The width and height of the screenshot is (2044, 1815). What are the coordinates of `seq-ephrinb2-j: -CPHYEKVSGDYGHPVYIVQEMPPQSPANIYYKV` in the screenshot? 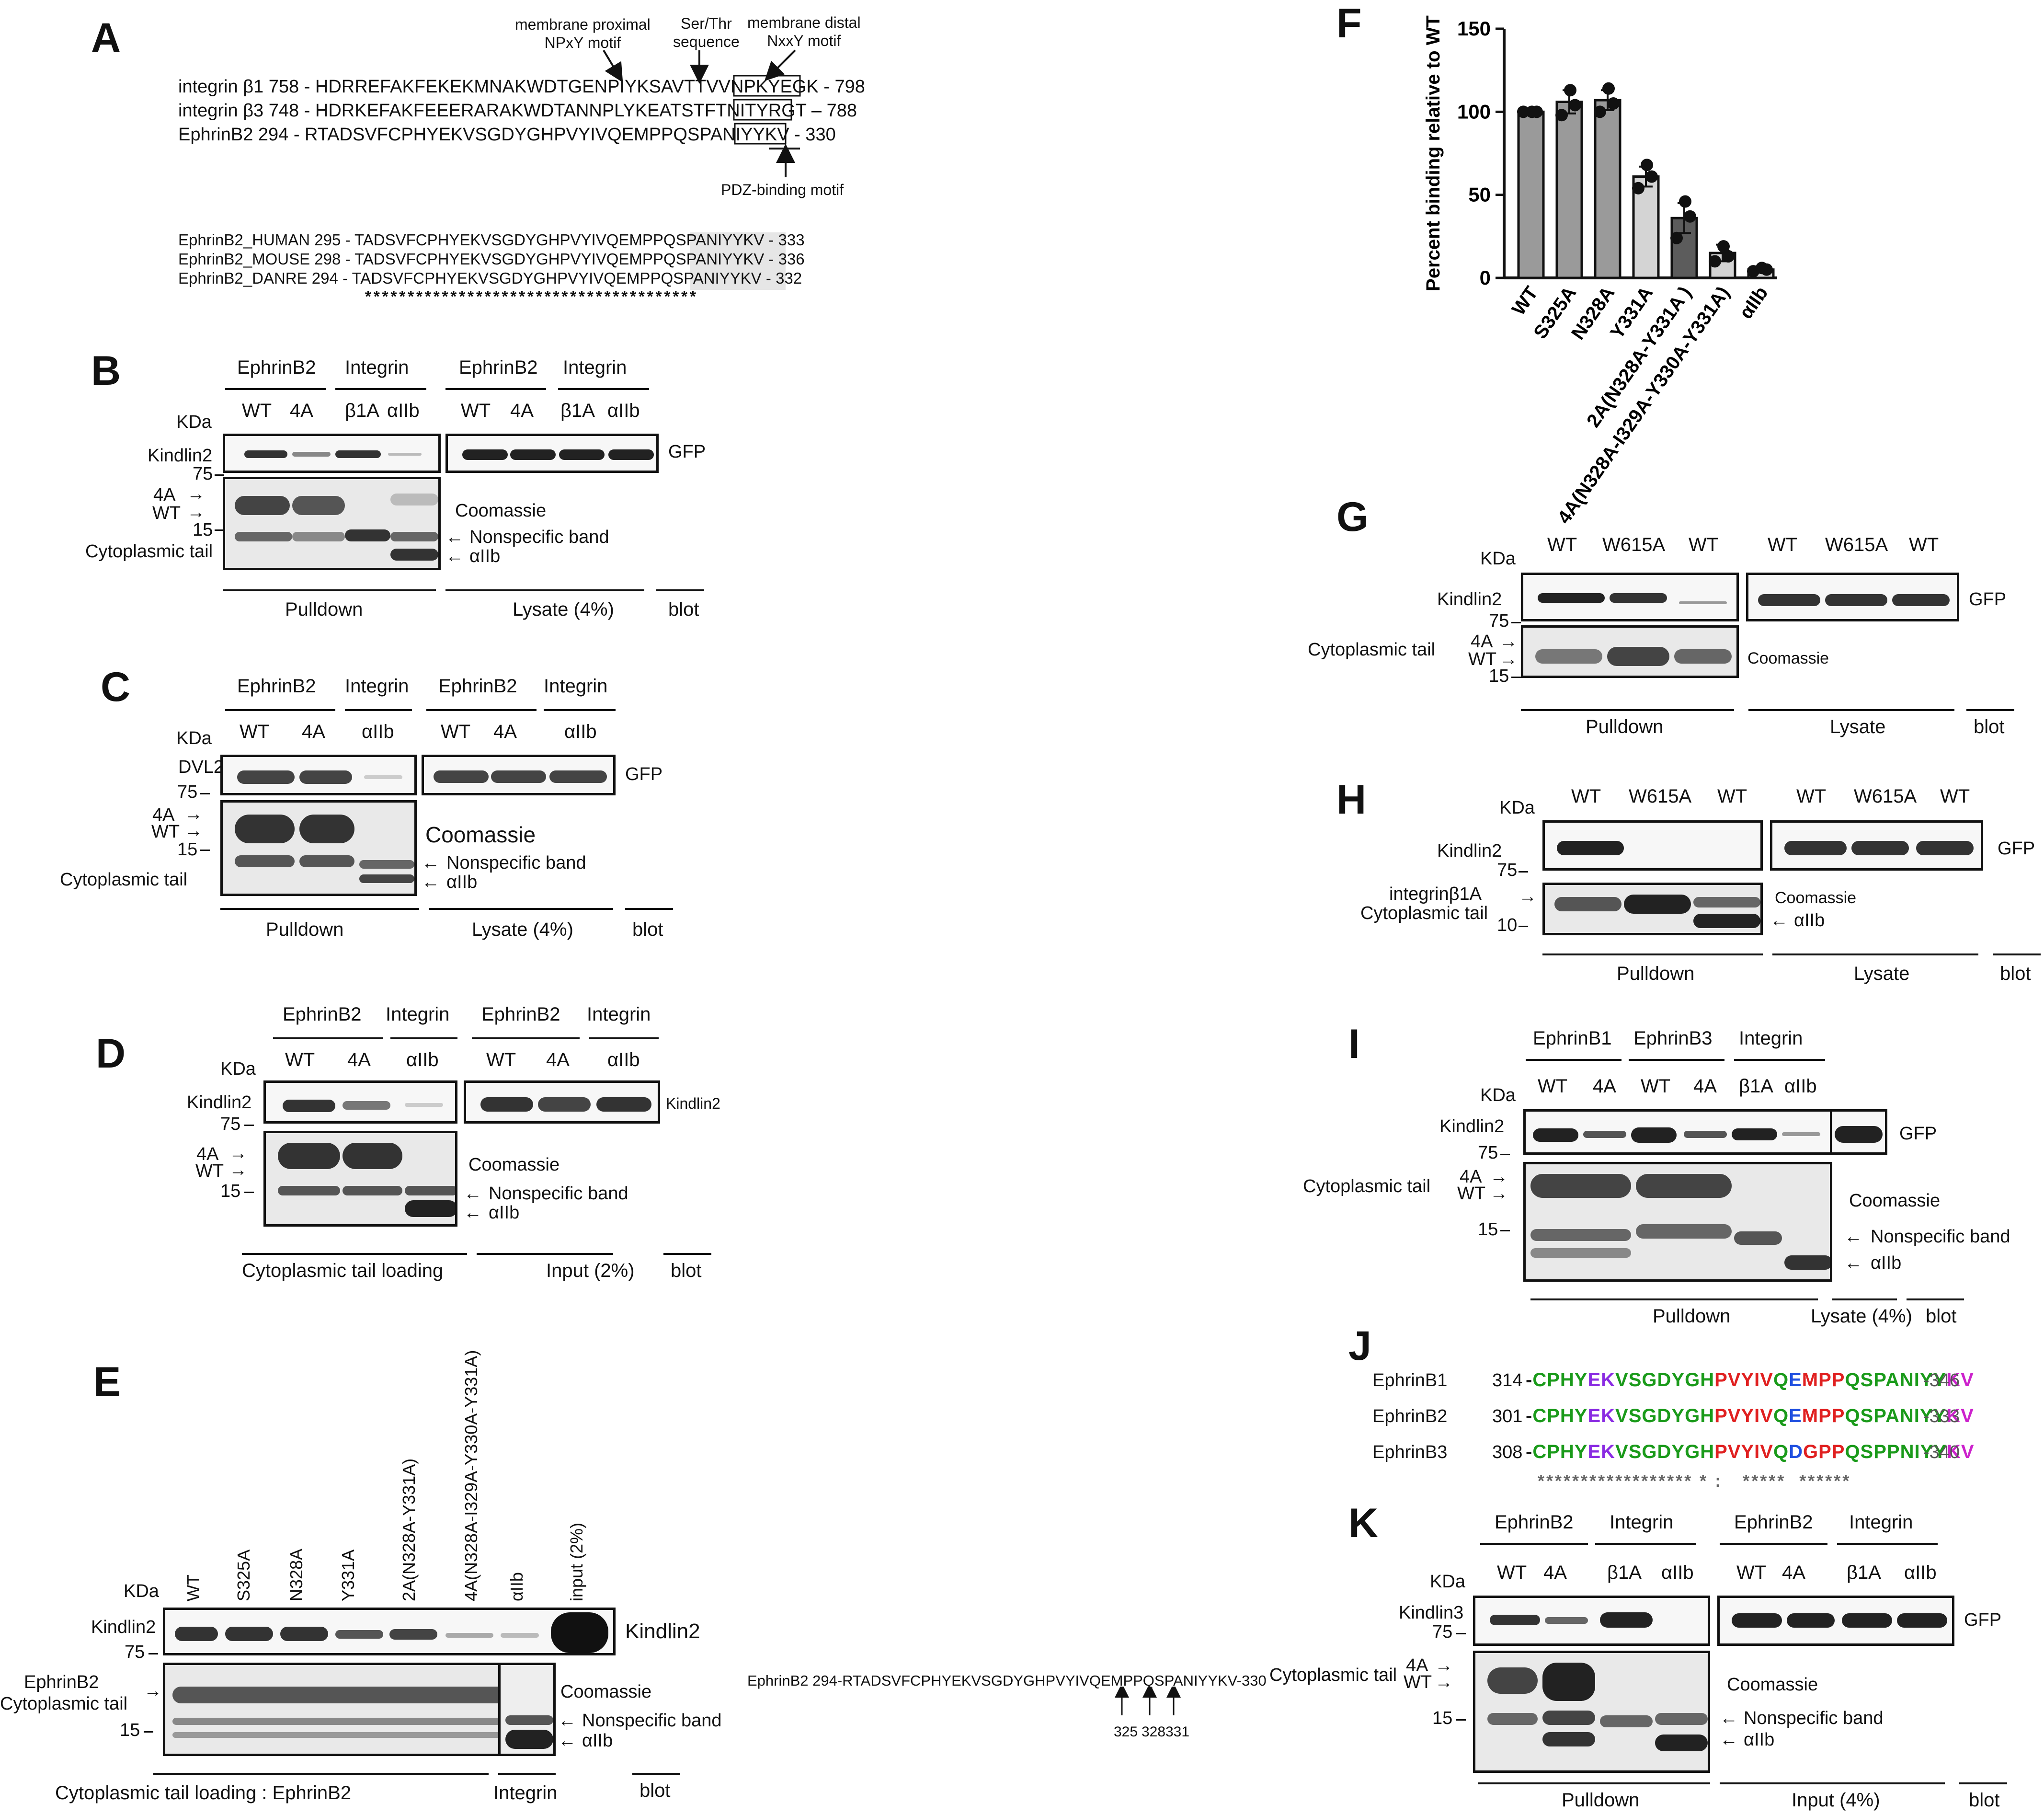 It's located at (1750, 1415).